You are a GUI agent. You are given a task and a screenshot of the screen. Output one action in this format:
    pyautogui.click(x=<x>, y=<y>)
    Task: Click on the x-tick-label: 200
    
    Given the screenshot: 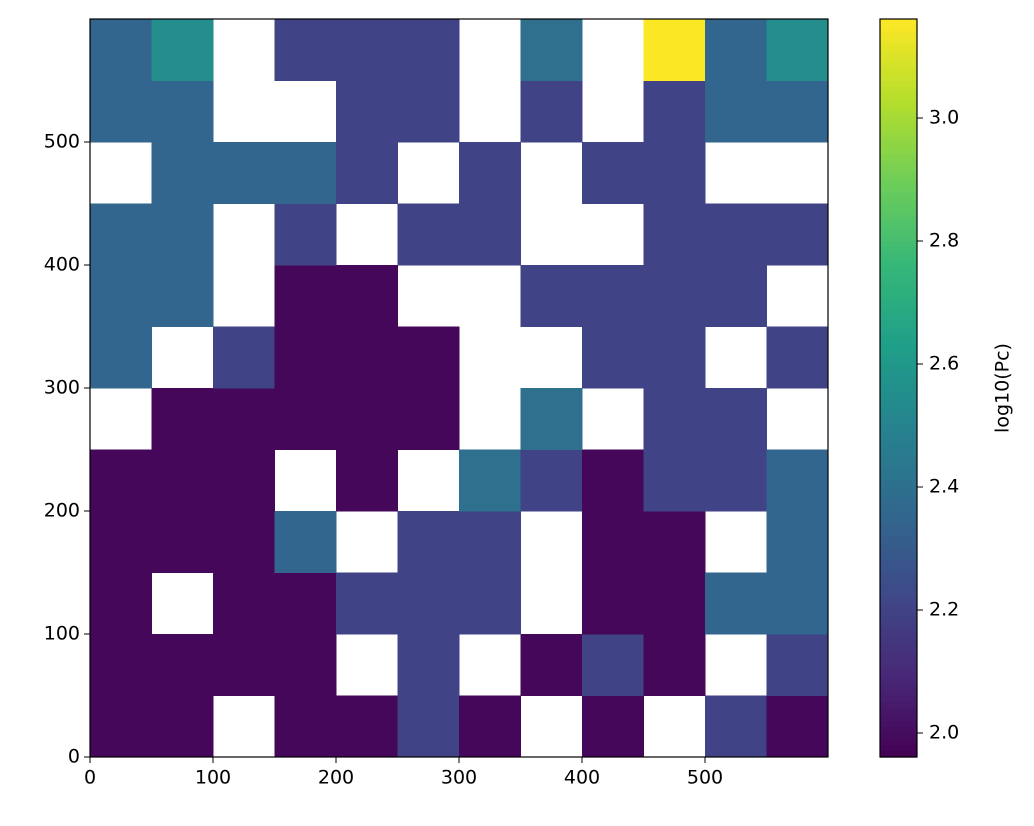 What is the action you would take?
    pyautogui.click(x=336, y=778)
    